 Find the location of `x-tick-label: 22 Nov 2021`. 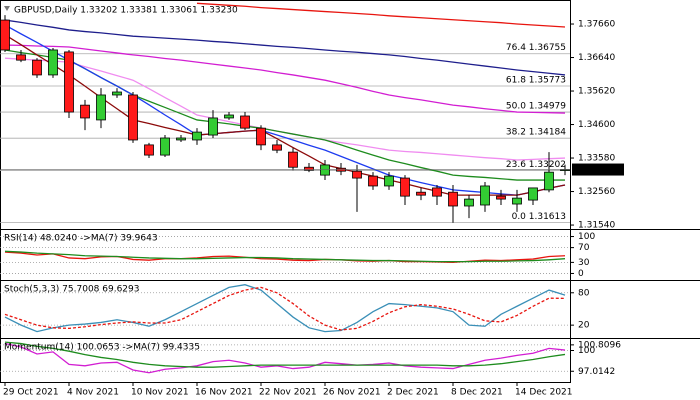

x-tick-label: 22 Nov 2021 is located at coordinates (288, 393).